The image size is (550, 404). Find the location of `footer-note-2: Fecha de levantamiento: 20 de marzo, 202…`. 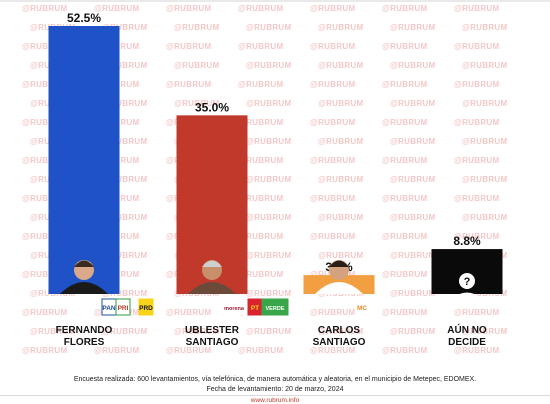

footer-note-2: Fecha de levantamiento: 20 de marzo, 202… is located at coordinates (275, 389).